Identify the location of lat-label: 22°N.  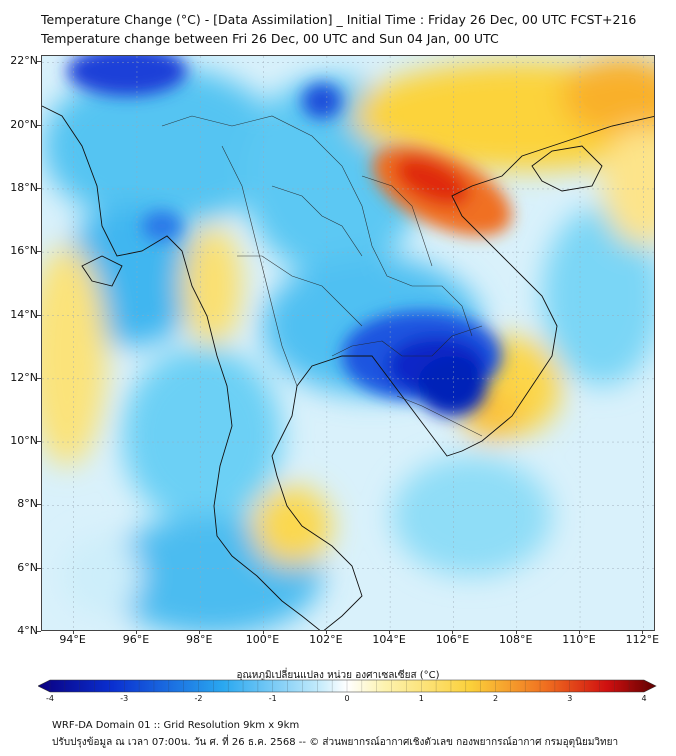
(24, 61).